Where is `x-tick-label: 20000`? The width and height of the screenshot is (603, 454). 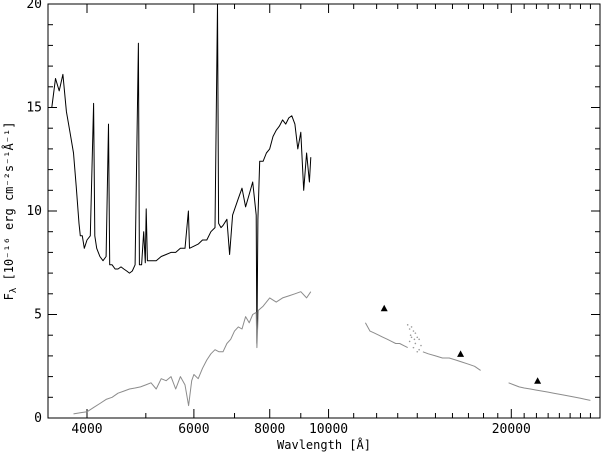 x-tick-label: 20000 is located at coordinates (511, 429).